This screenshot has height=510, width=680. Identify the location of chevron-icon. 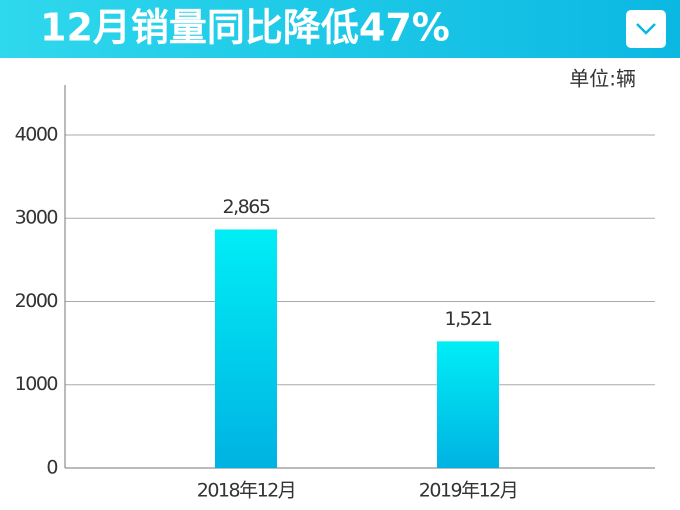
(646, 29).